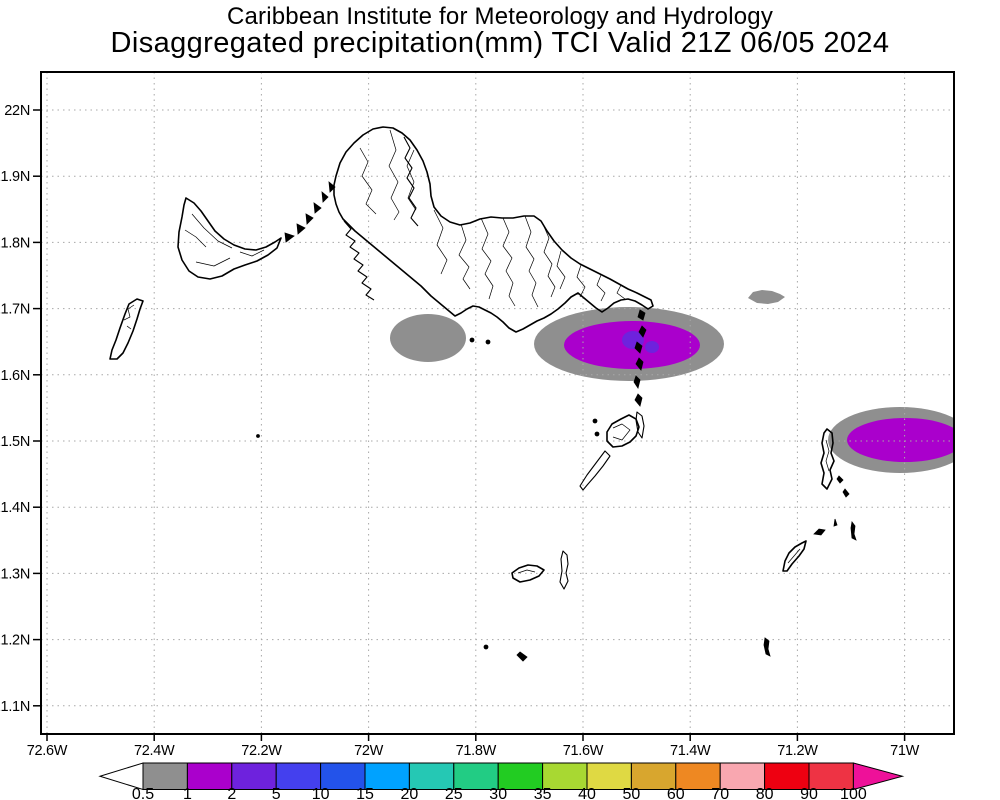 This screenshot has height=800, width=1000. I want to click on island-big-ambergris-cay, so click(528, 573).